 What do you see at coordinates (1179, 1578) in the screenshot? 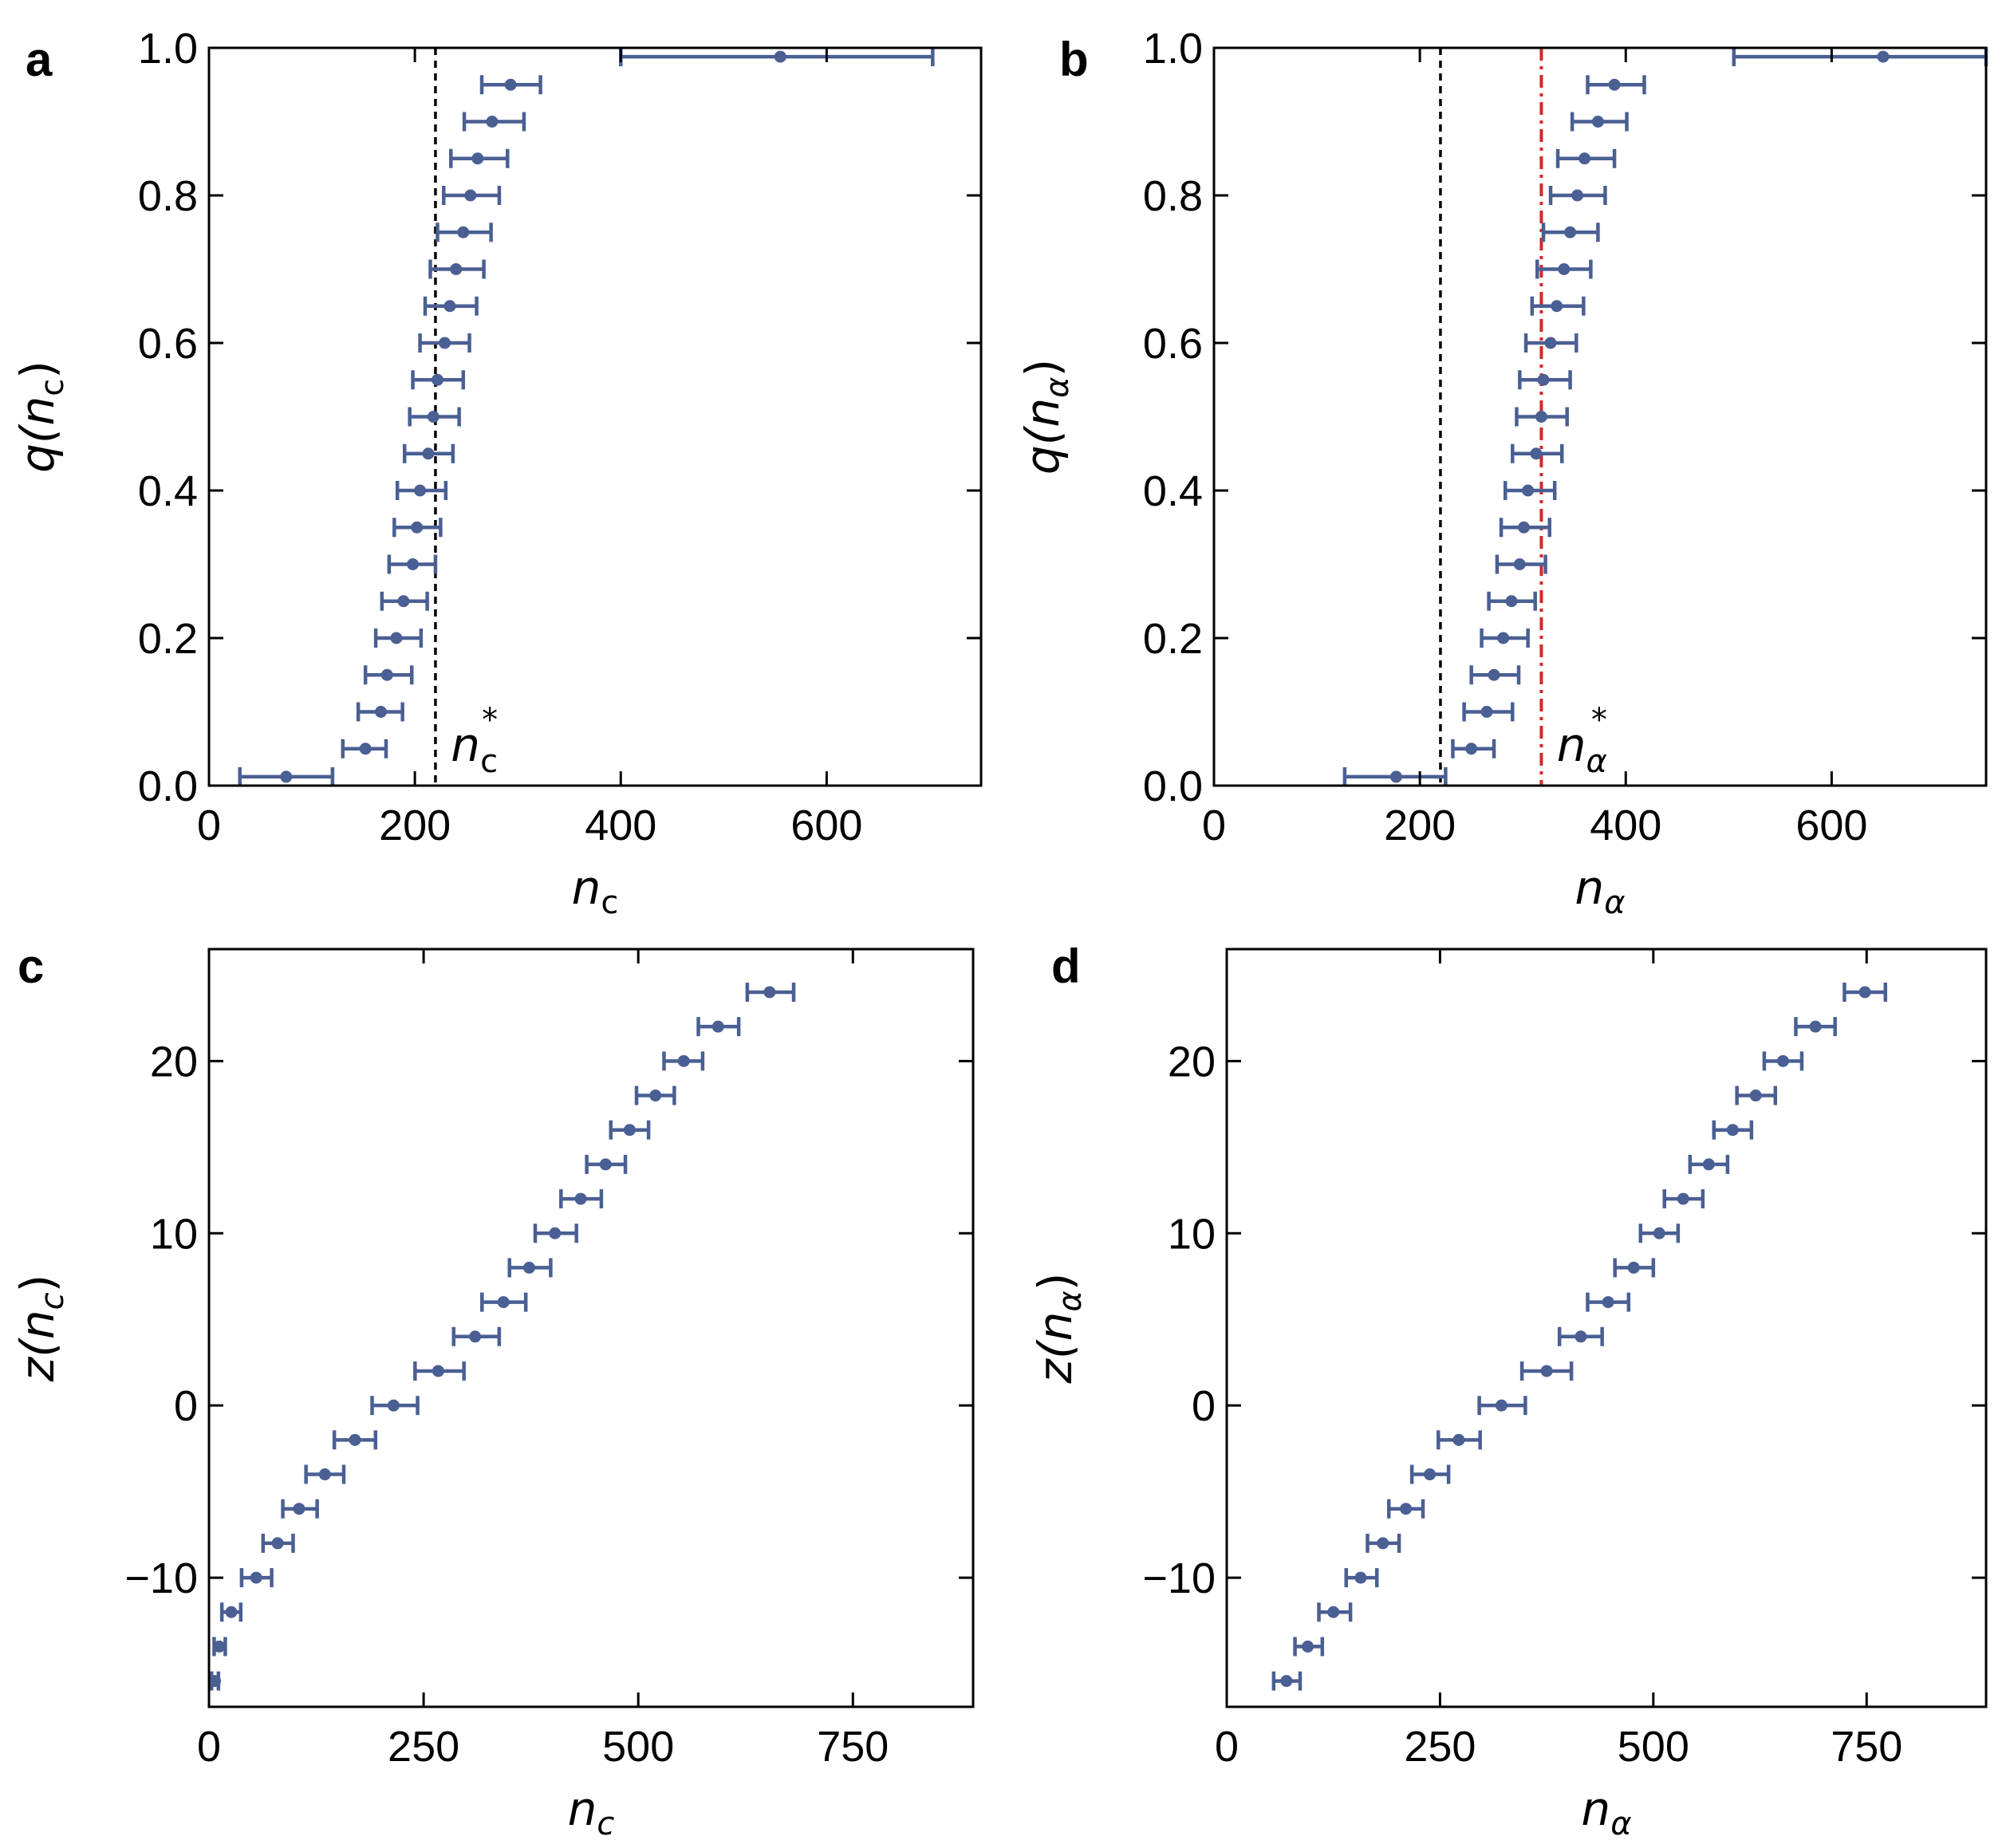
I see `y-tick-label: −10` at bounding box center [1179, 1578].